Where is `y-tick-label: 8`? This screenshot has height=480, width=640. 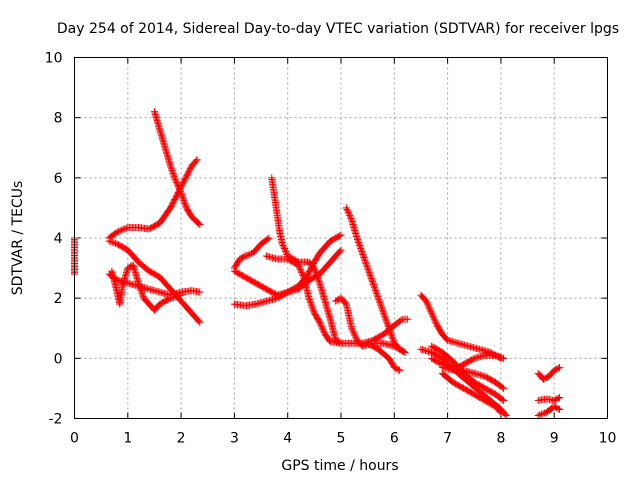
y-tick-label: 8 is located at coordinates (58, 119).